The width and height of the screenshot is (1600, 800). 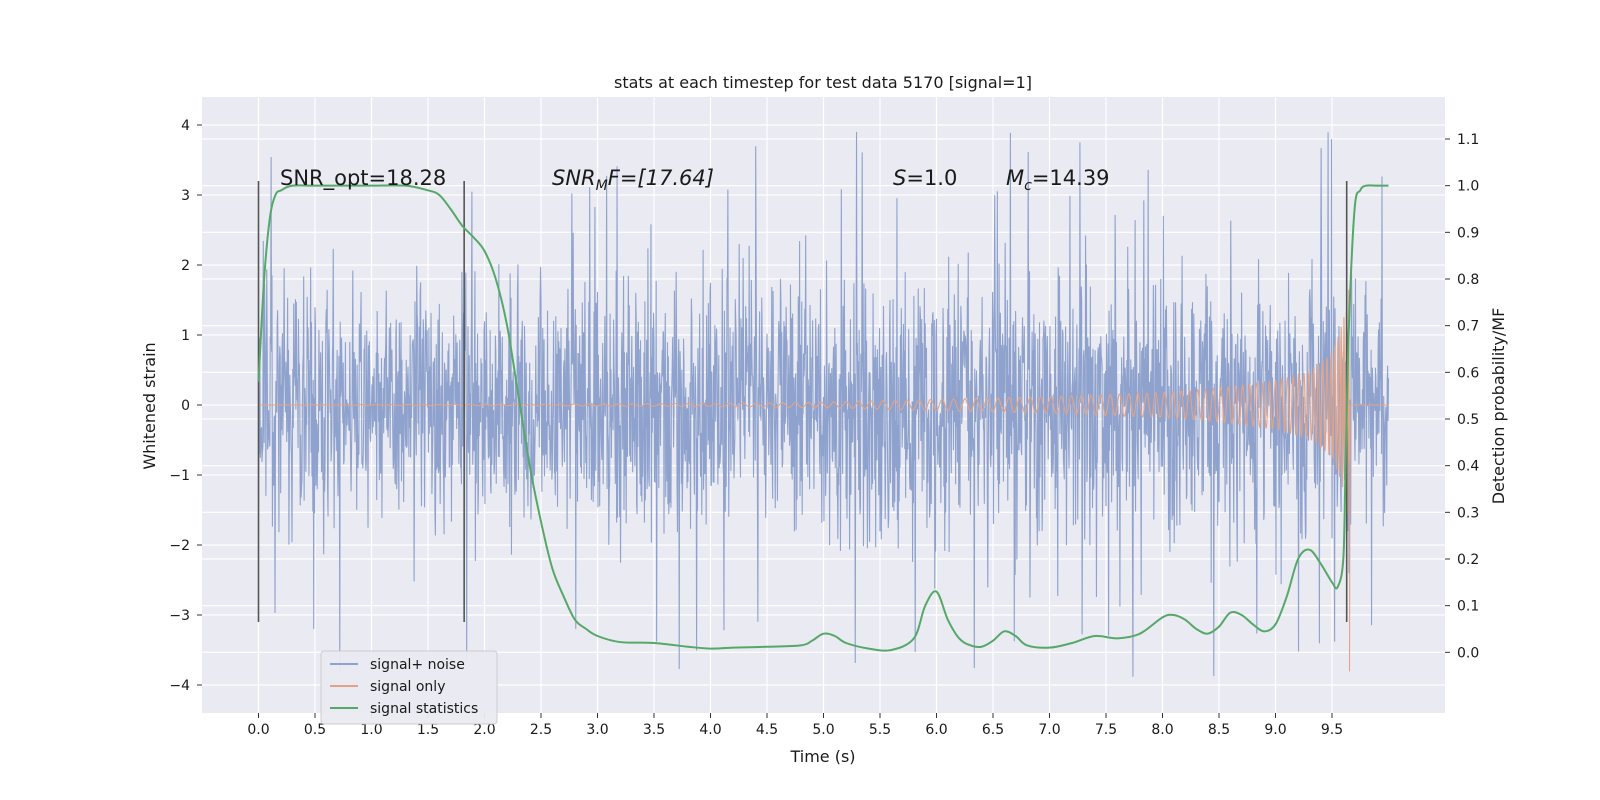 What do you see at coordinates (424, 709) in the screenshot?
I see `legend-label-statistics: signal statistics` at bounding box center [424, 709].